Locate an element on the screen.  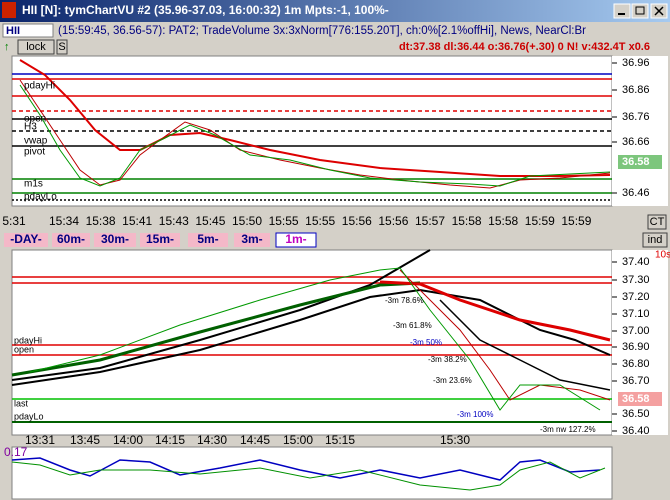
time-label: 14:15 is located at coordinates (170, 440).